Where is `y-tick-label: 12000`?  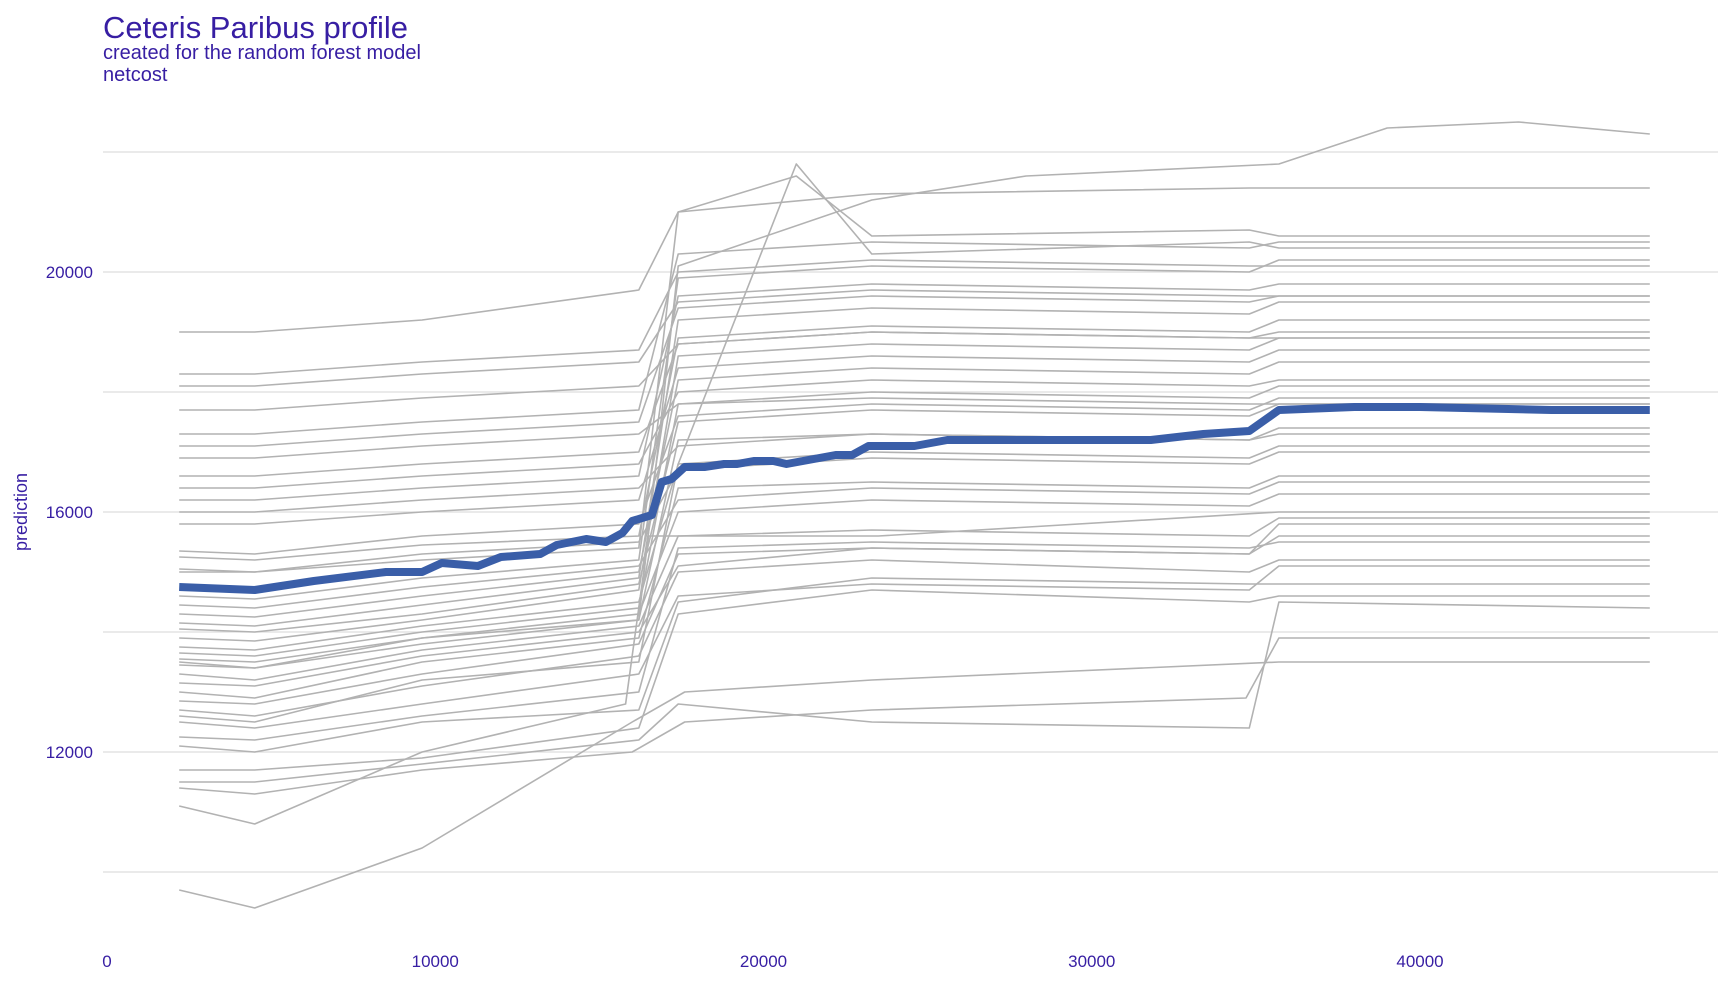 y-tick-label: 12000 is located at coordinates (69, 752).